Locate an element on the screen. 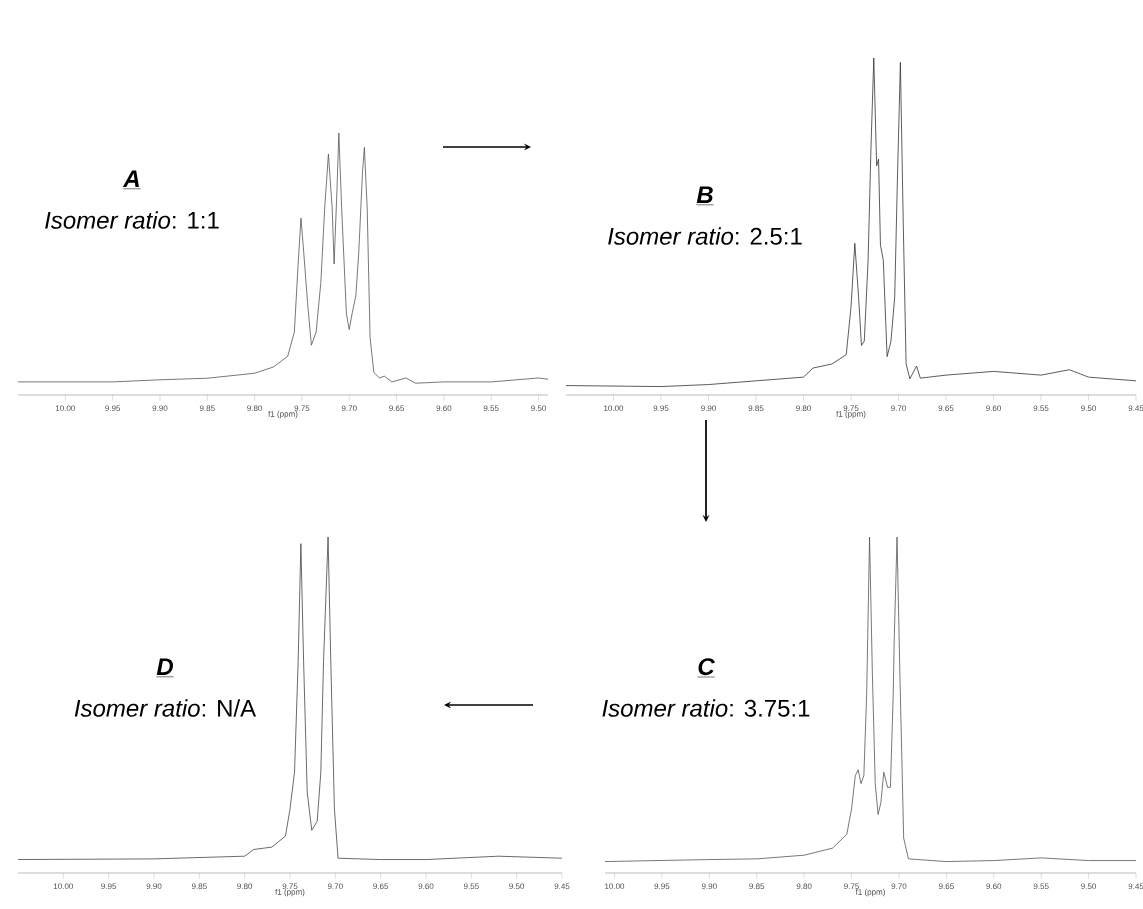 This screenshot has height=909, width=1143. text: Isomer ratio: 1:1 is located at coordinates (132, 220).